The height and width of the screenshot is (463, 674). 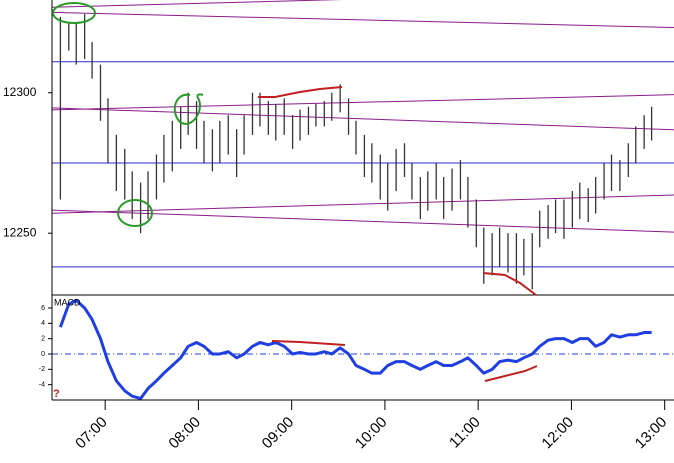 I want to click on macd-tick-label: 4, so click(x=43, y=323).